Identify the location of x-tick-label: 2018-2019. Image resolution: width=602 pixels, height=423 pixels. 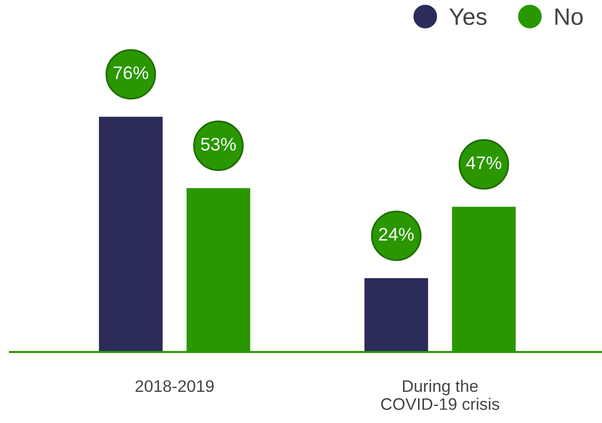
(175, 386).